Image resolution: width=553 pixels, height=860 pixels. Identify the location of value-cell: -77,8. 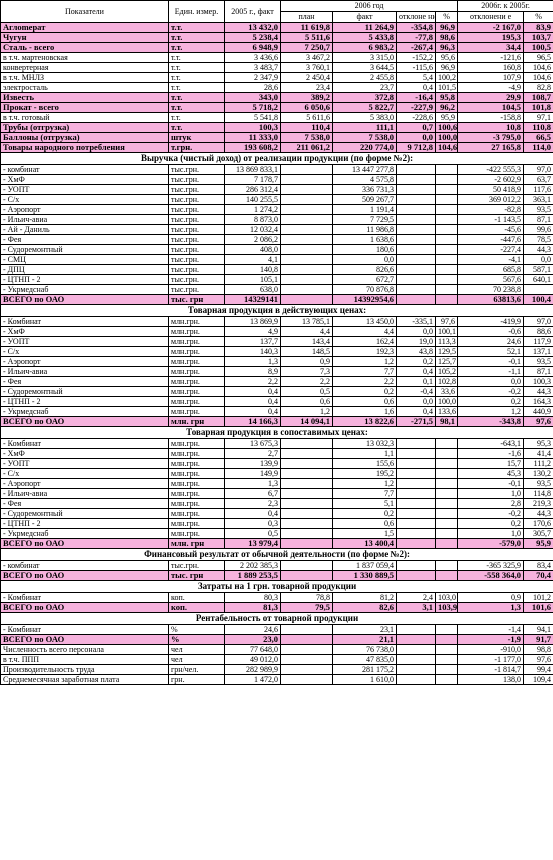
(416, 37).